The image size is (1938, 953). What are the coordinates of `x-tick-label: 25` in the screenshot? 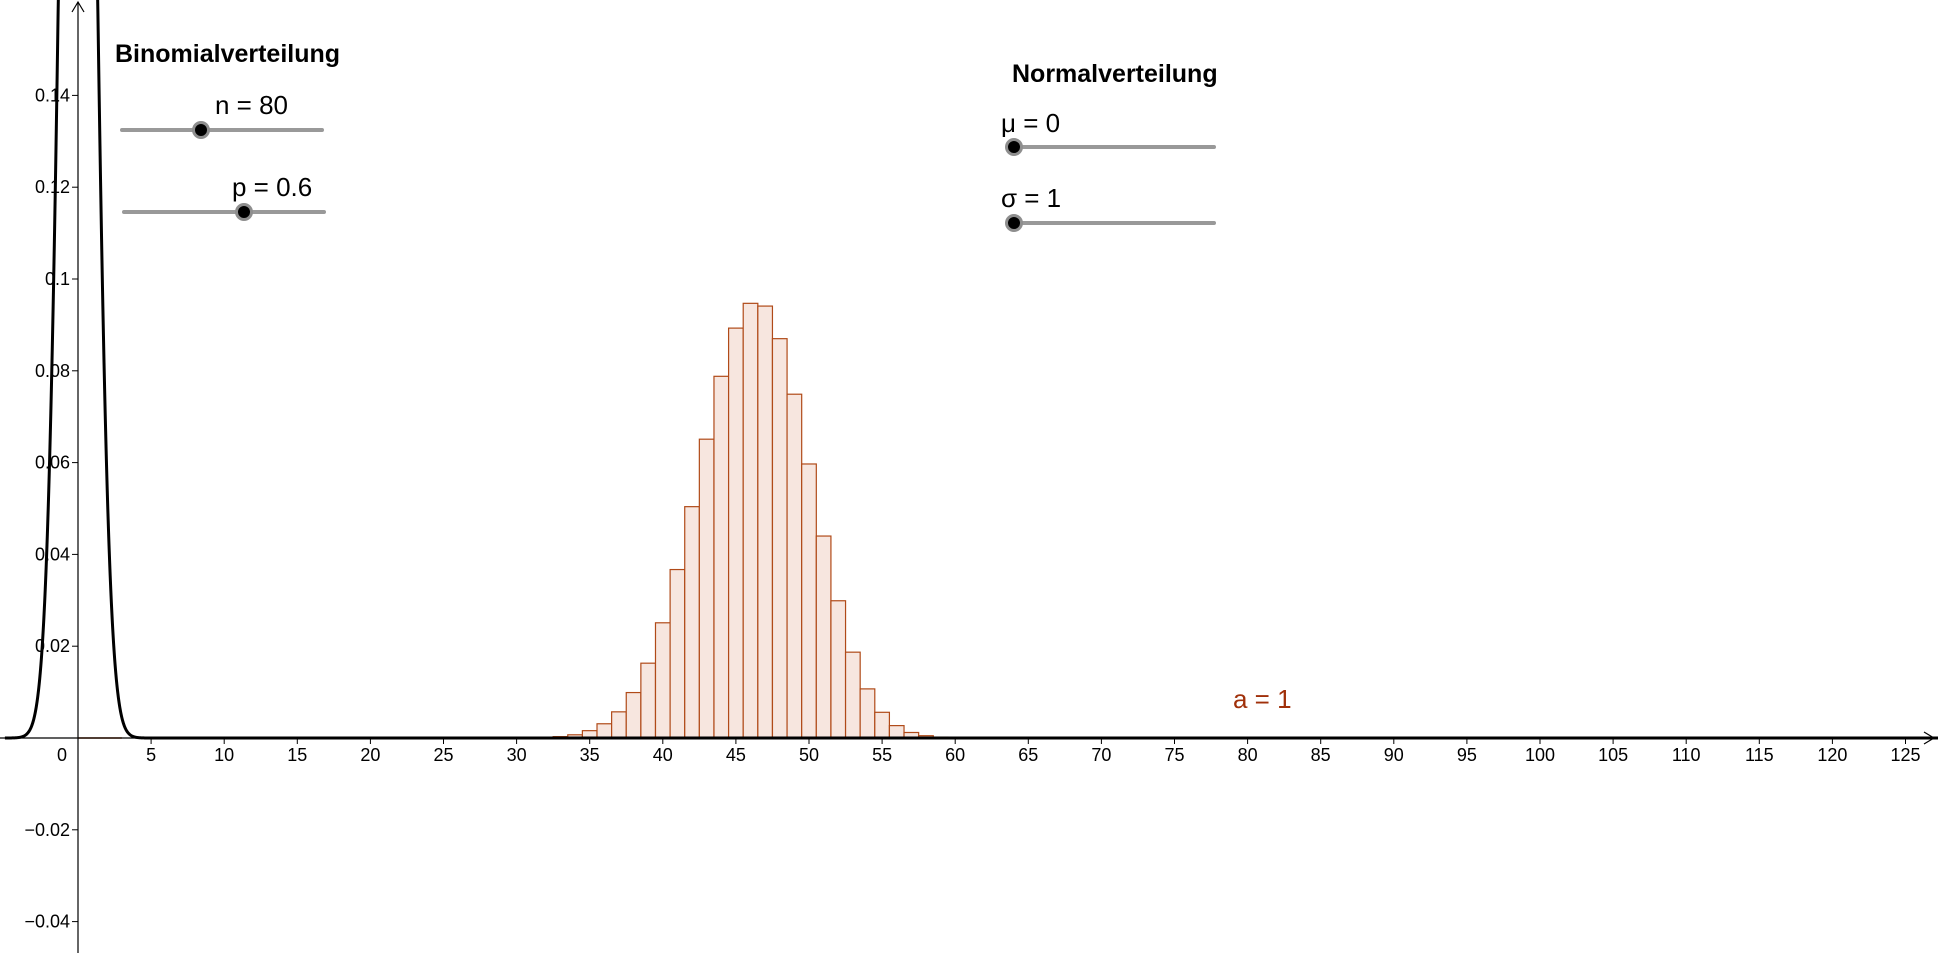 It's located at (443, 755).